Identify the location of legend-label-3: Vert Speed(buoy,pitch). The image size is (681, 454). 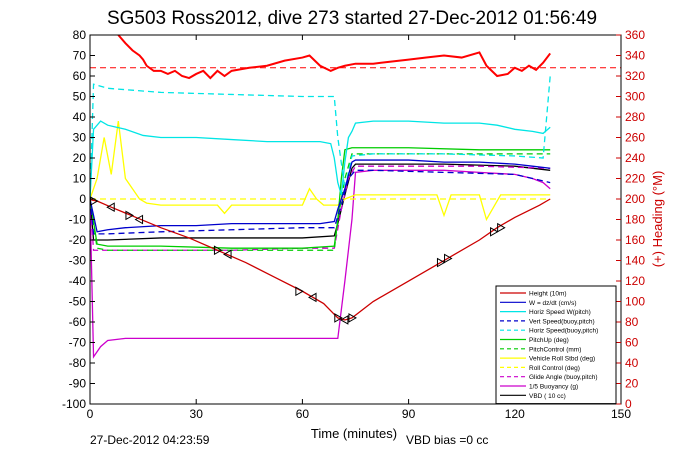
(562, 321).